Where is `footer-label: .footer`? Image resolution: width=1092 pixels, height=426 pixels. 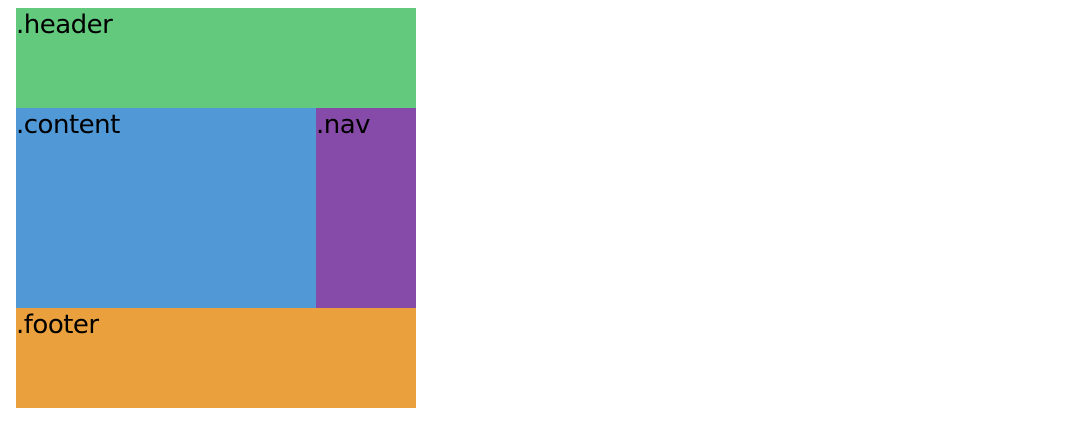 footer-label: .footer is located at coordinates (57, 325).